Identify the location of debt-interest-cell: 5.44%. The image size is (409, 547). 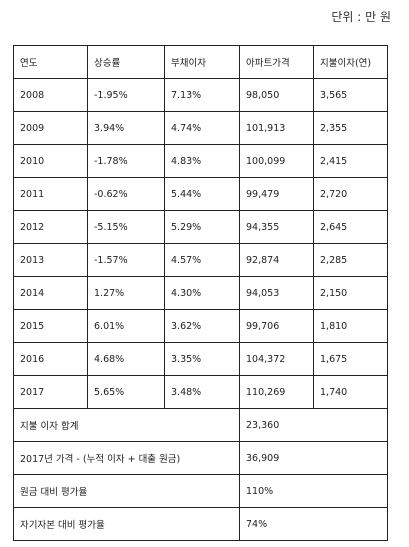
(202, 194).